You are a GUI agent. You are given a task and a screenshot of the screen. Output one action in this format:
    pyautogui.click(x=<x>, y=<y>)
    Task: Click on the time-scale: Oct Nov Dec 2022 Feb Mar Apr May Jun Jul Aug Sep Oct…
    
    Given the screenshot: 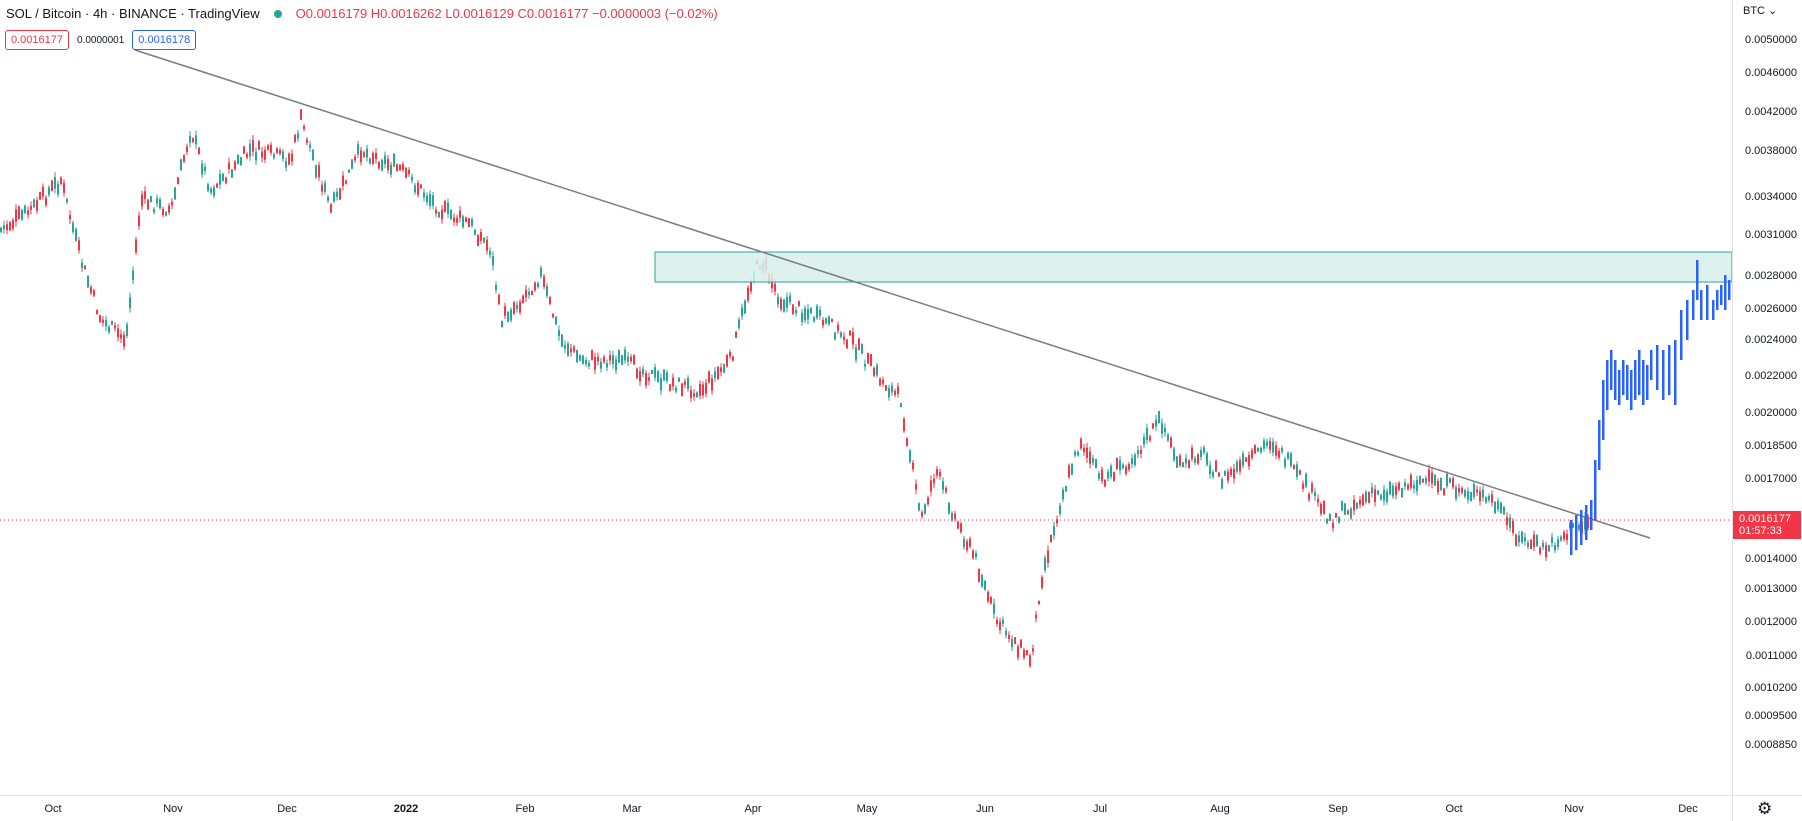 What is the action you would take?
    pyautogui.click(x=866, y=808)
    